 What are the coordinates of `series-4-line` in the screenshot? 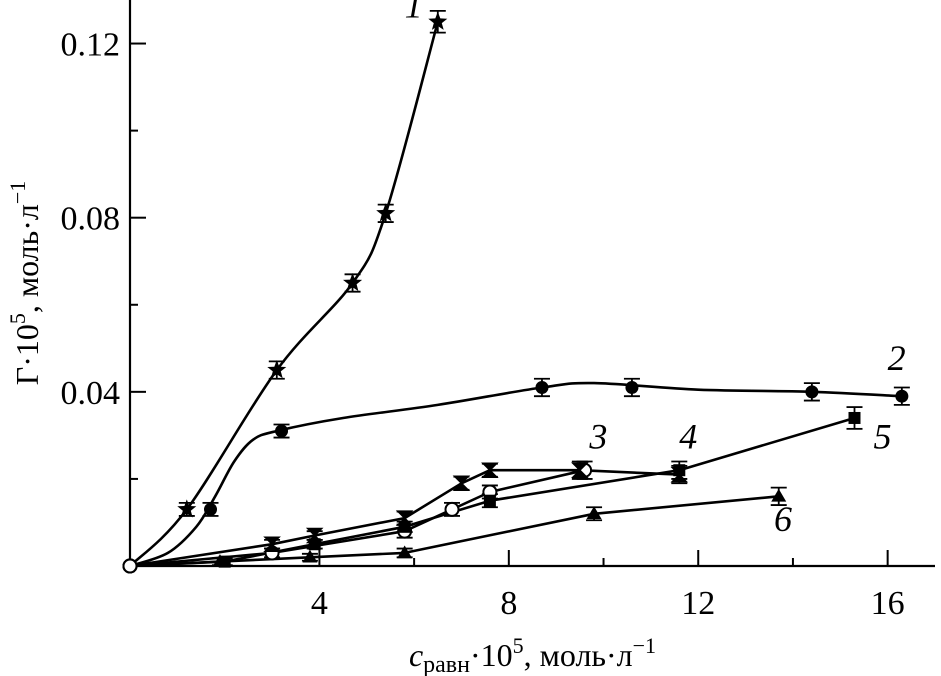 It's located at (404, 518).